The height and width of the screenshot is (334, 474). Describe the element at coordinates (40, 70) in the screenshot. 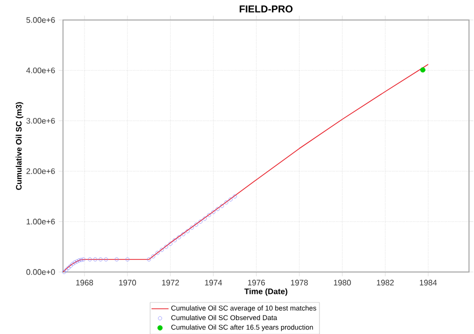

I see `y-tick-label: 4.00e+6` at that location.